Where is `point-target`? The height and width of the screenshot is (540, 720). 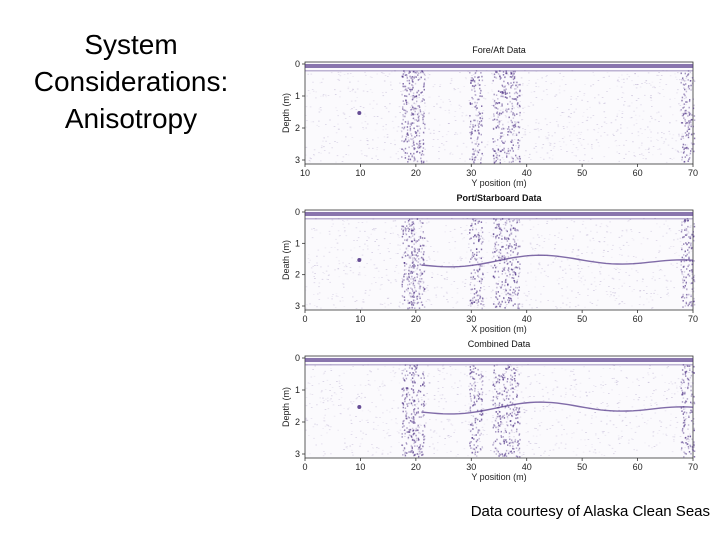 point-target is located at coordinates (359, 260).